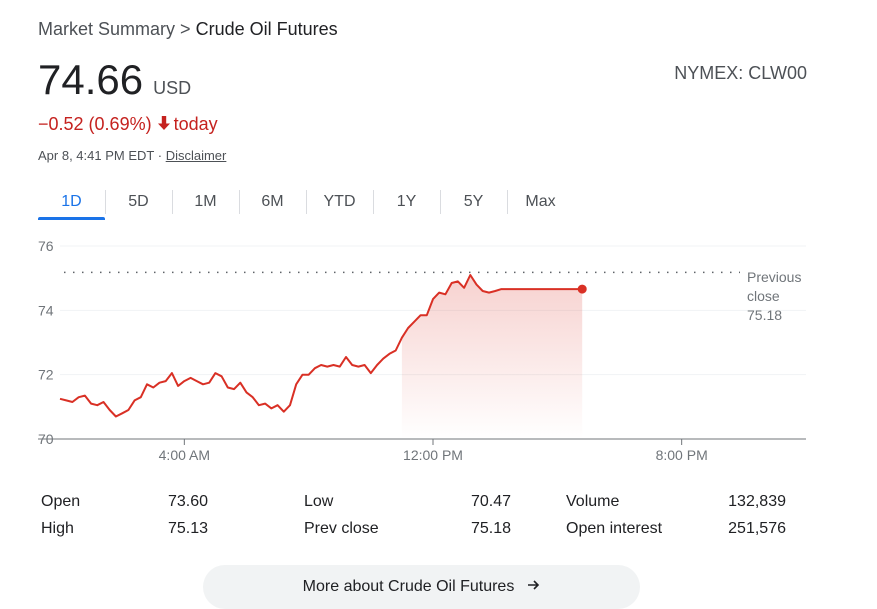  I want to click on price-line, so click(321, 346).